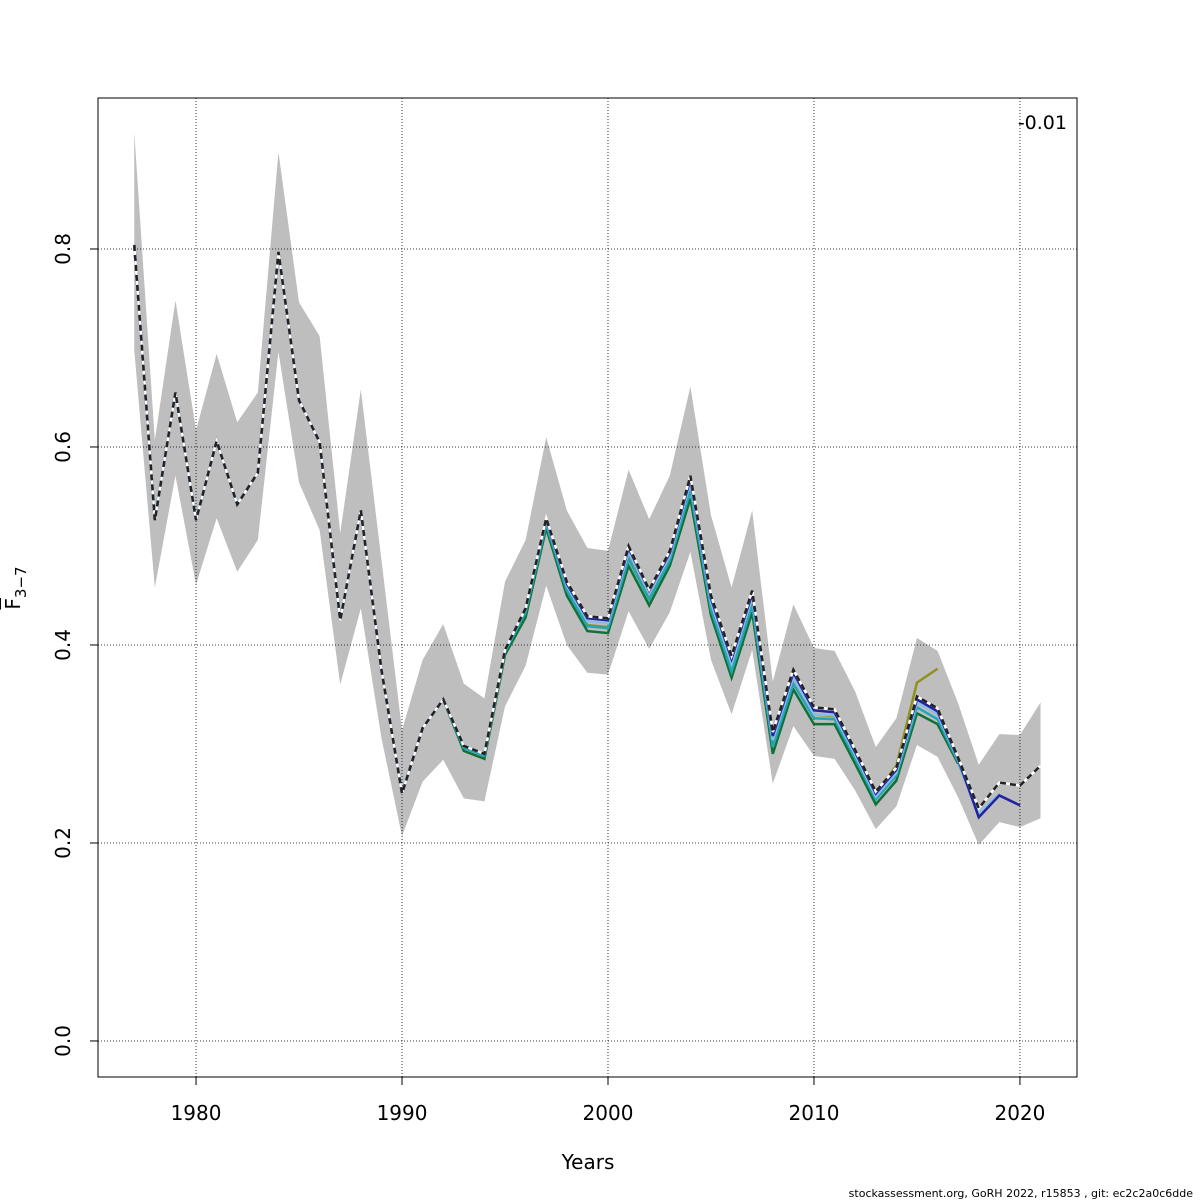 The height and width of the screenshot is (1204, 1200). I want to click on y-tick-label: 0.6, so click(63, 447).